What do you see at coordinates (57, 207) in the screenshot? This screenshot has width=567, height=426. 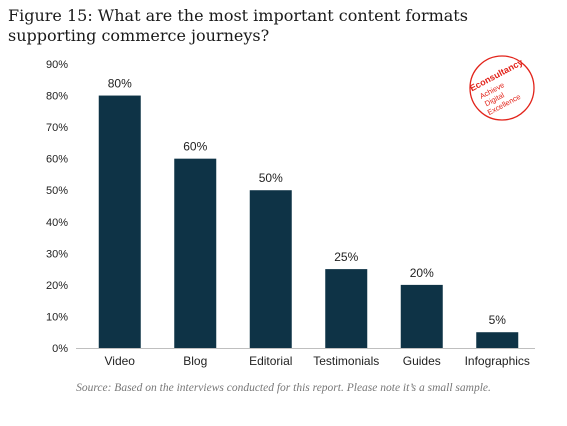 I see `y-axis: 0% 10% 20% 30% 40% 50% 60% 70% 80% 90%` at bounding box center [57, 207].